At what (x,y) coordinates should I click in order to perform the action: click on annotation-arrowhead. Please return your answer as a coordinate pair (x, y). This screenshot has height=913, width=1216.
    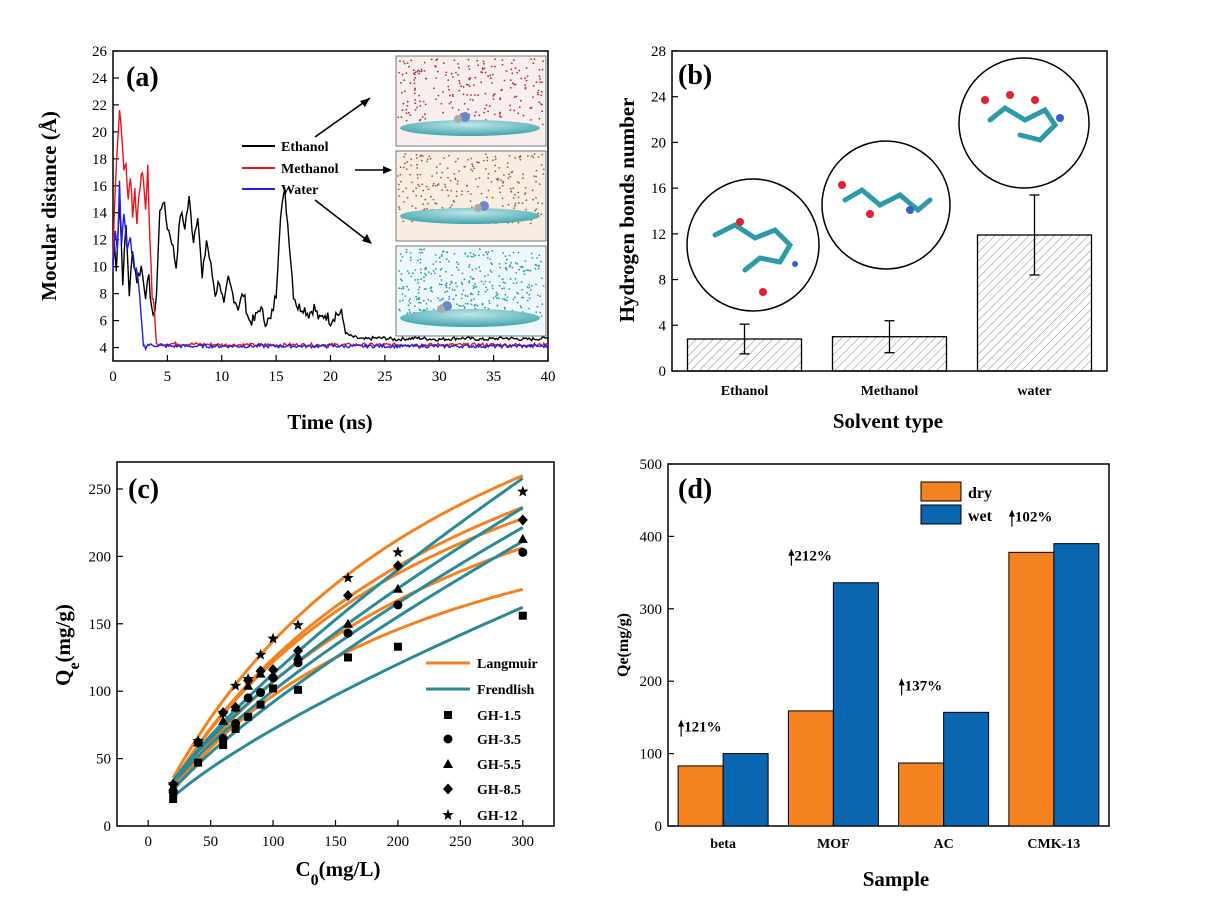
    Looking at the image, I should click on (1011, 513).